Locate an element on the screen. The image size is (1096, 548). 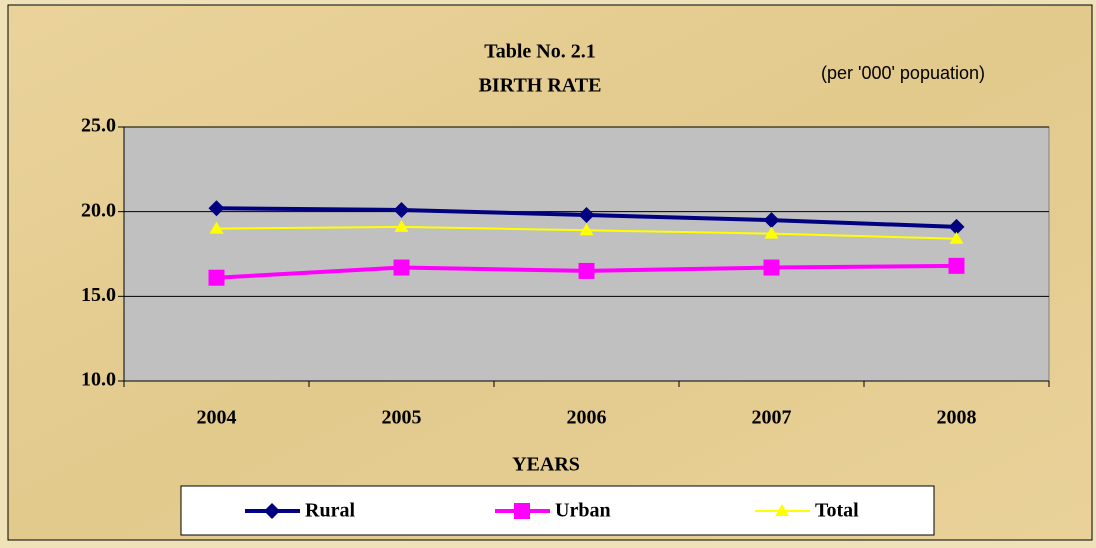
x-tick-label: 2008 is located at coordinates (957, 418).